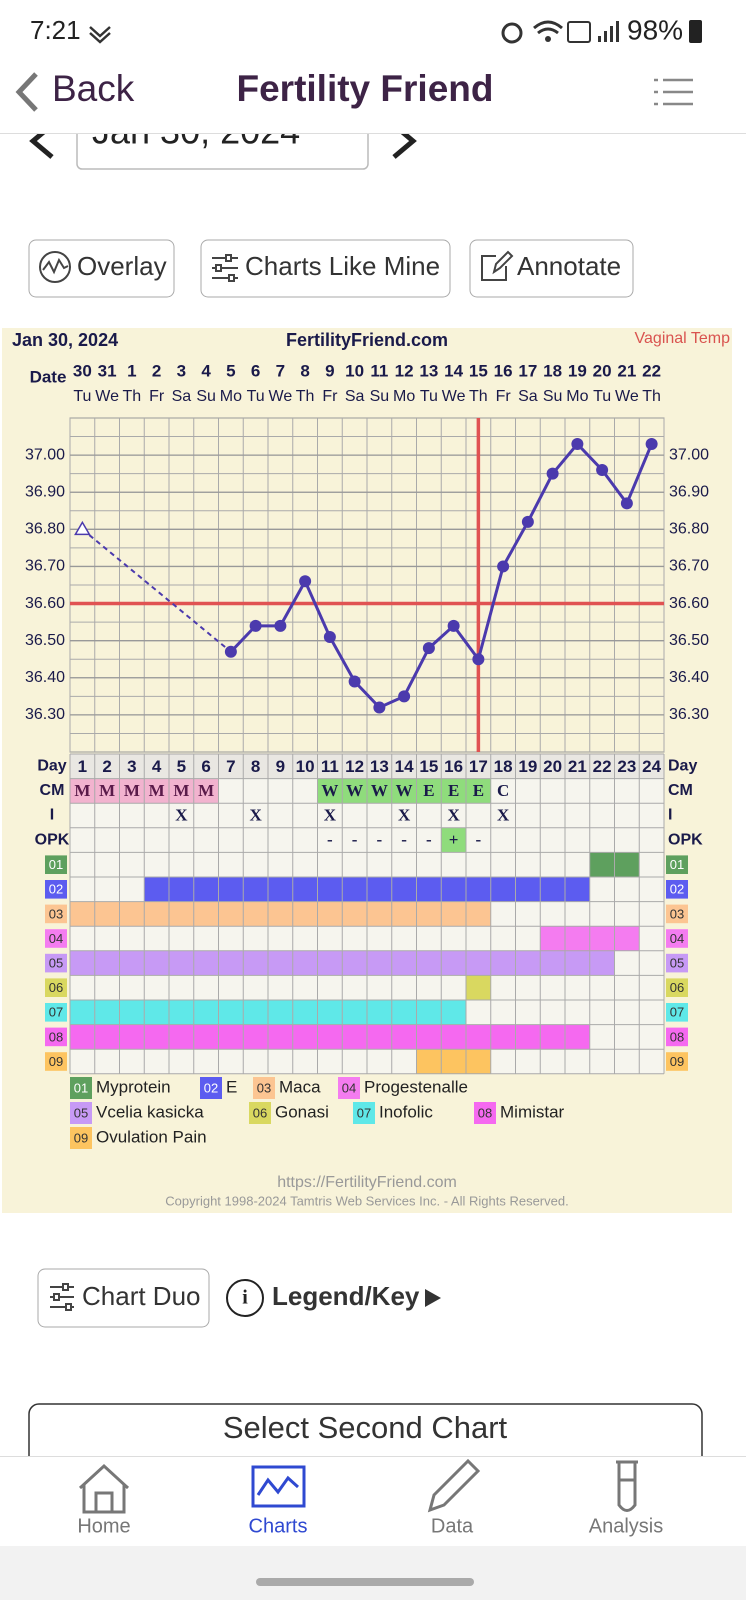 Image resolution: width=746 pixels, height=1600 pixels. Describe the element at coordinates (101, 268) in the screenshot. I see `overlay-button` at that location.